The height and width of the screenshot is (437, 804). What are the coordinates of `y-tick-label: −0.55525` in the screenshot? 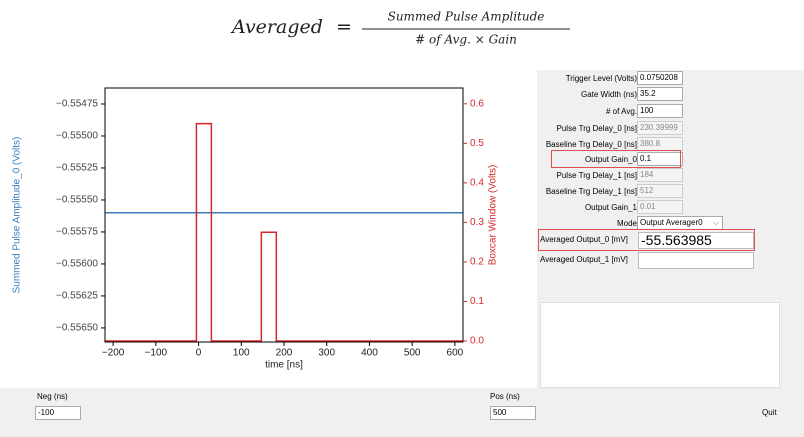 It's located at (77, 168).